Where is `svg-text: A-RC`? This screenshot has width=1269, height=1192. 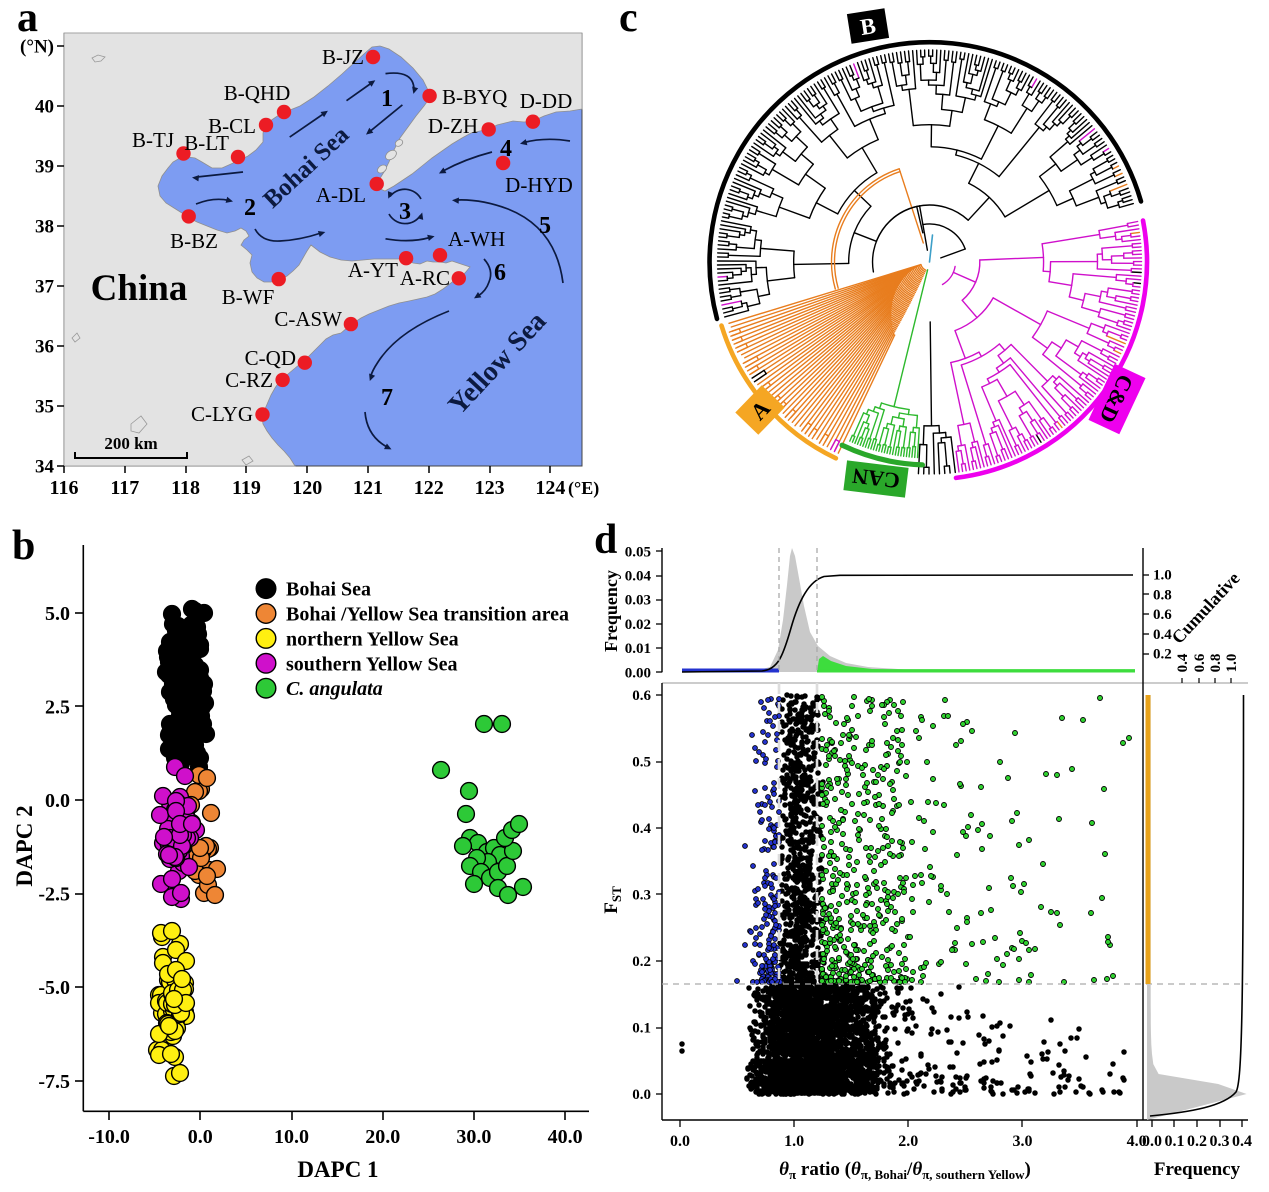 svg-text: A-RC is located at coordinates (425, 278).